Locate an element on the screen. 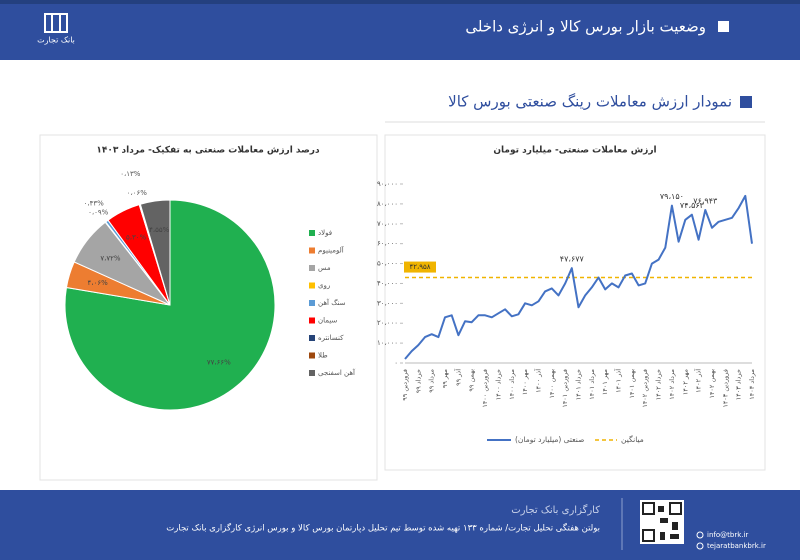 The width and height of the screenshot is (800, 560). x-tick-label: مهر ۱۴۰۱ is located at coordinates (605, 382).